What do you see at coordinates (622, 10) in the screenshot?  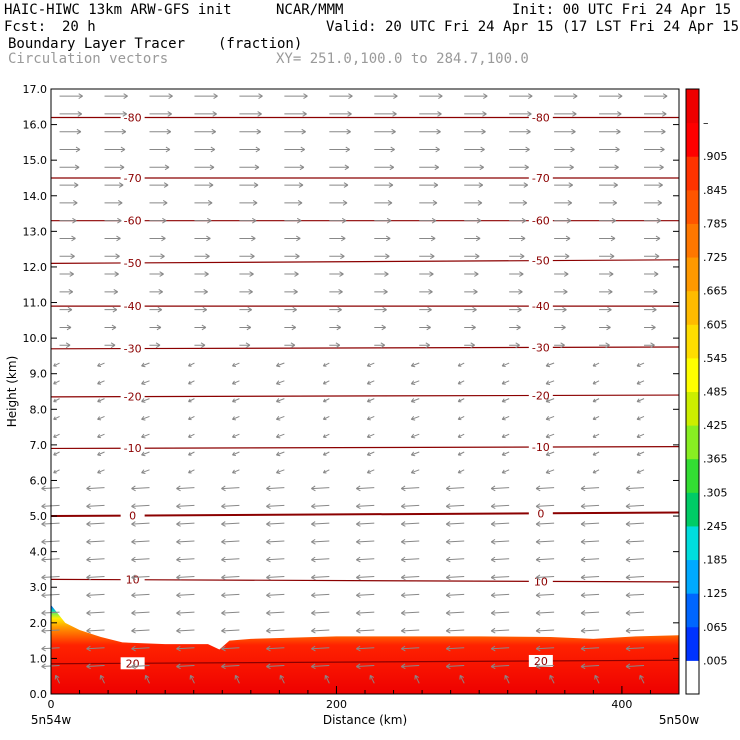 I see `init-time: Init: 00 UTC Fri 24 Apr 15` at bounding box center [622, 10].